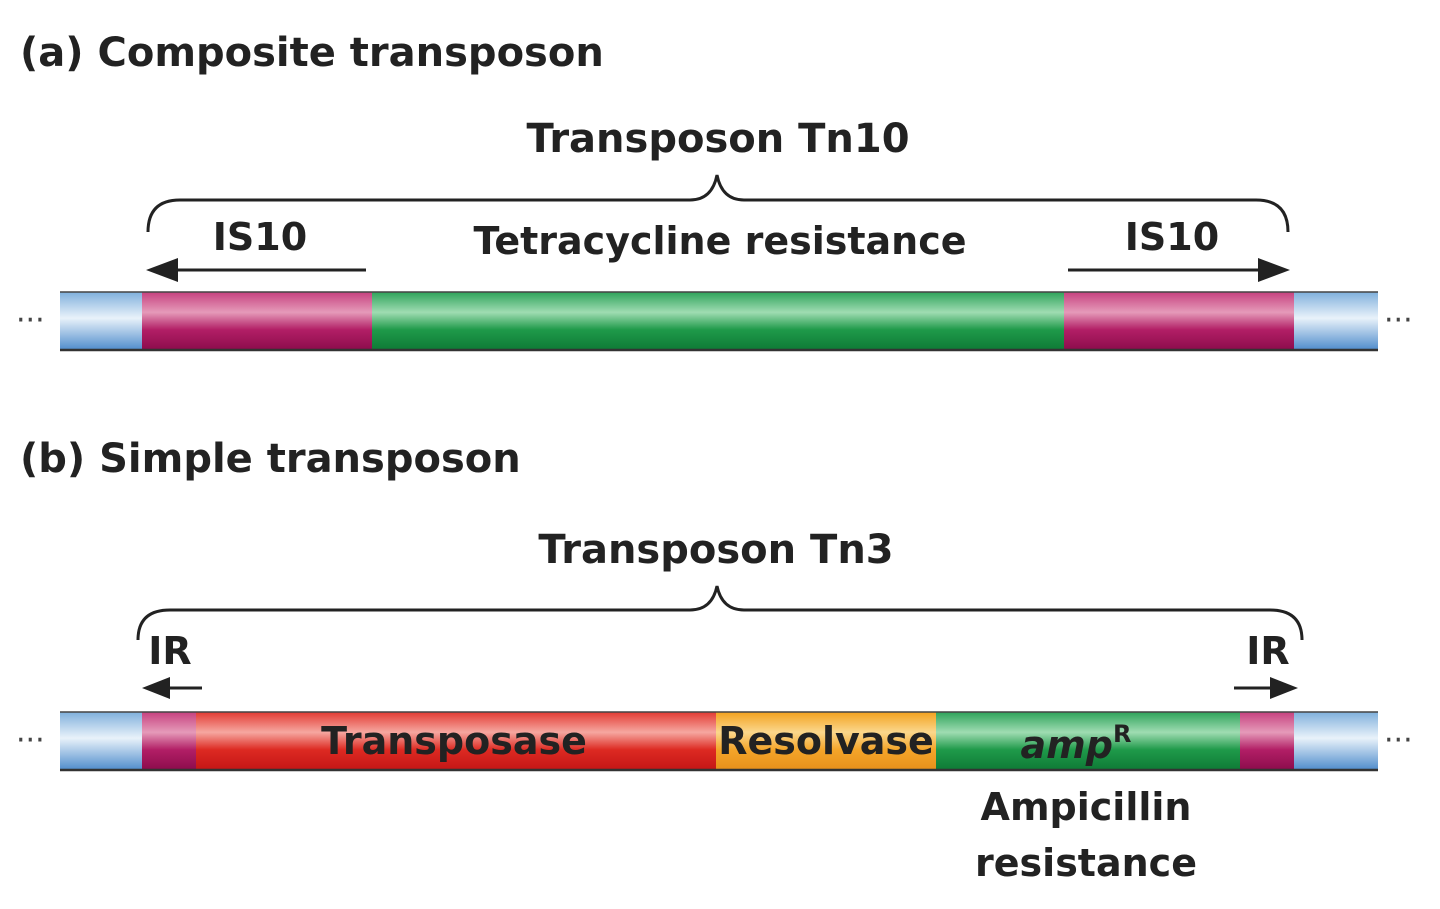  Describe the element at coordinates (270, 459) in the screenshot. I see `panel-b-title: (b) Simple transposon` at that location.